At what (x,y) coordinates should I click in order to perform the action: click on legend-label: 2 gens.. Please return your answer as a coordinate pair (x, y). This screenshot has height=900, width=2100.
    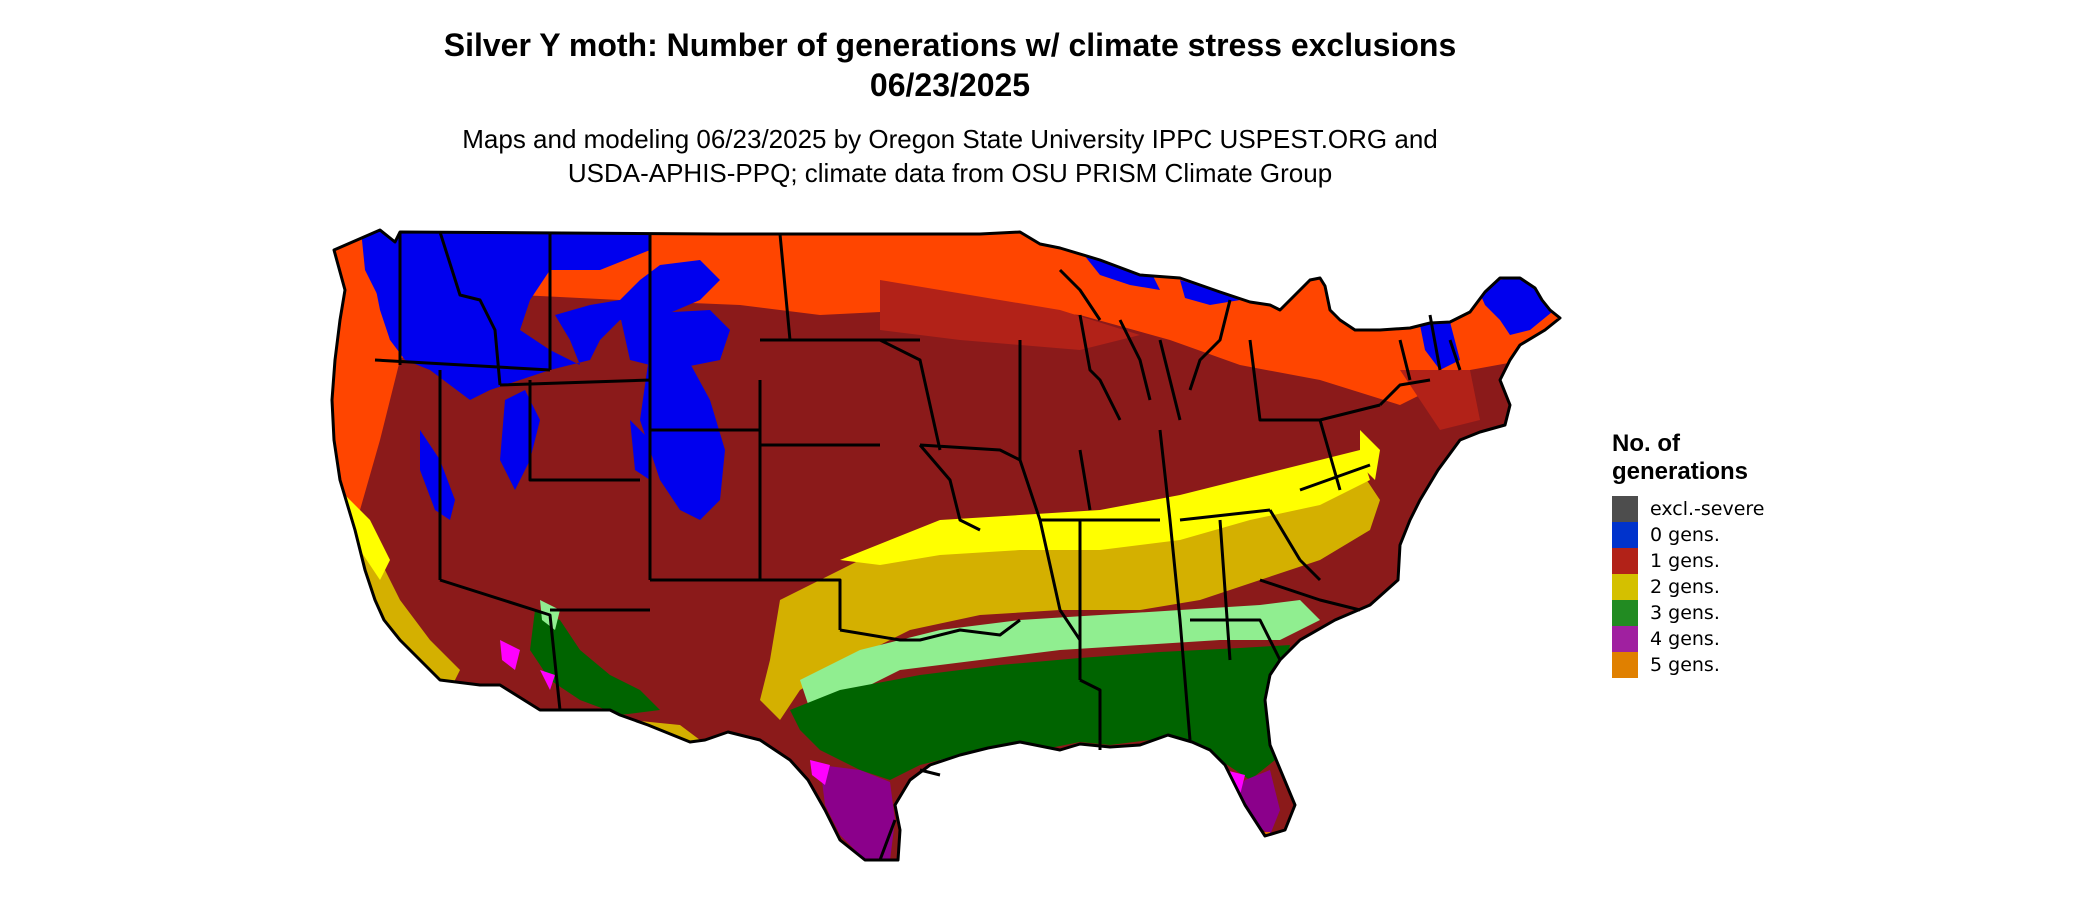
    Looking at the image, I should click on (1685, 587).